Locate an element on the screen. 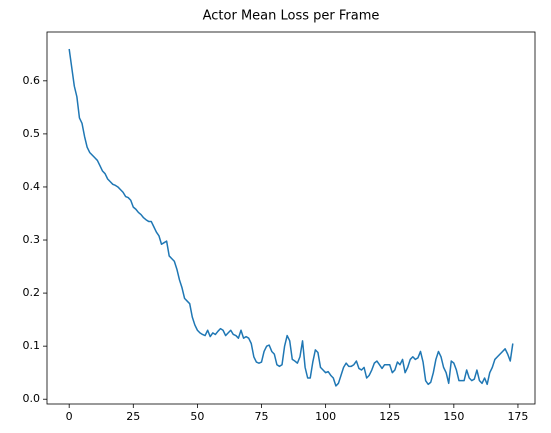 Image resolution: width=551 pixels, height=433 pixels. y-tick-label: 0.2 is located at coordinates (32, 292).